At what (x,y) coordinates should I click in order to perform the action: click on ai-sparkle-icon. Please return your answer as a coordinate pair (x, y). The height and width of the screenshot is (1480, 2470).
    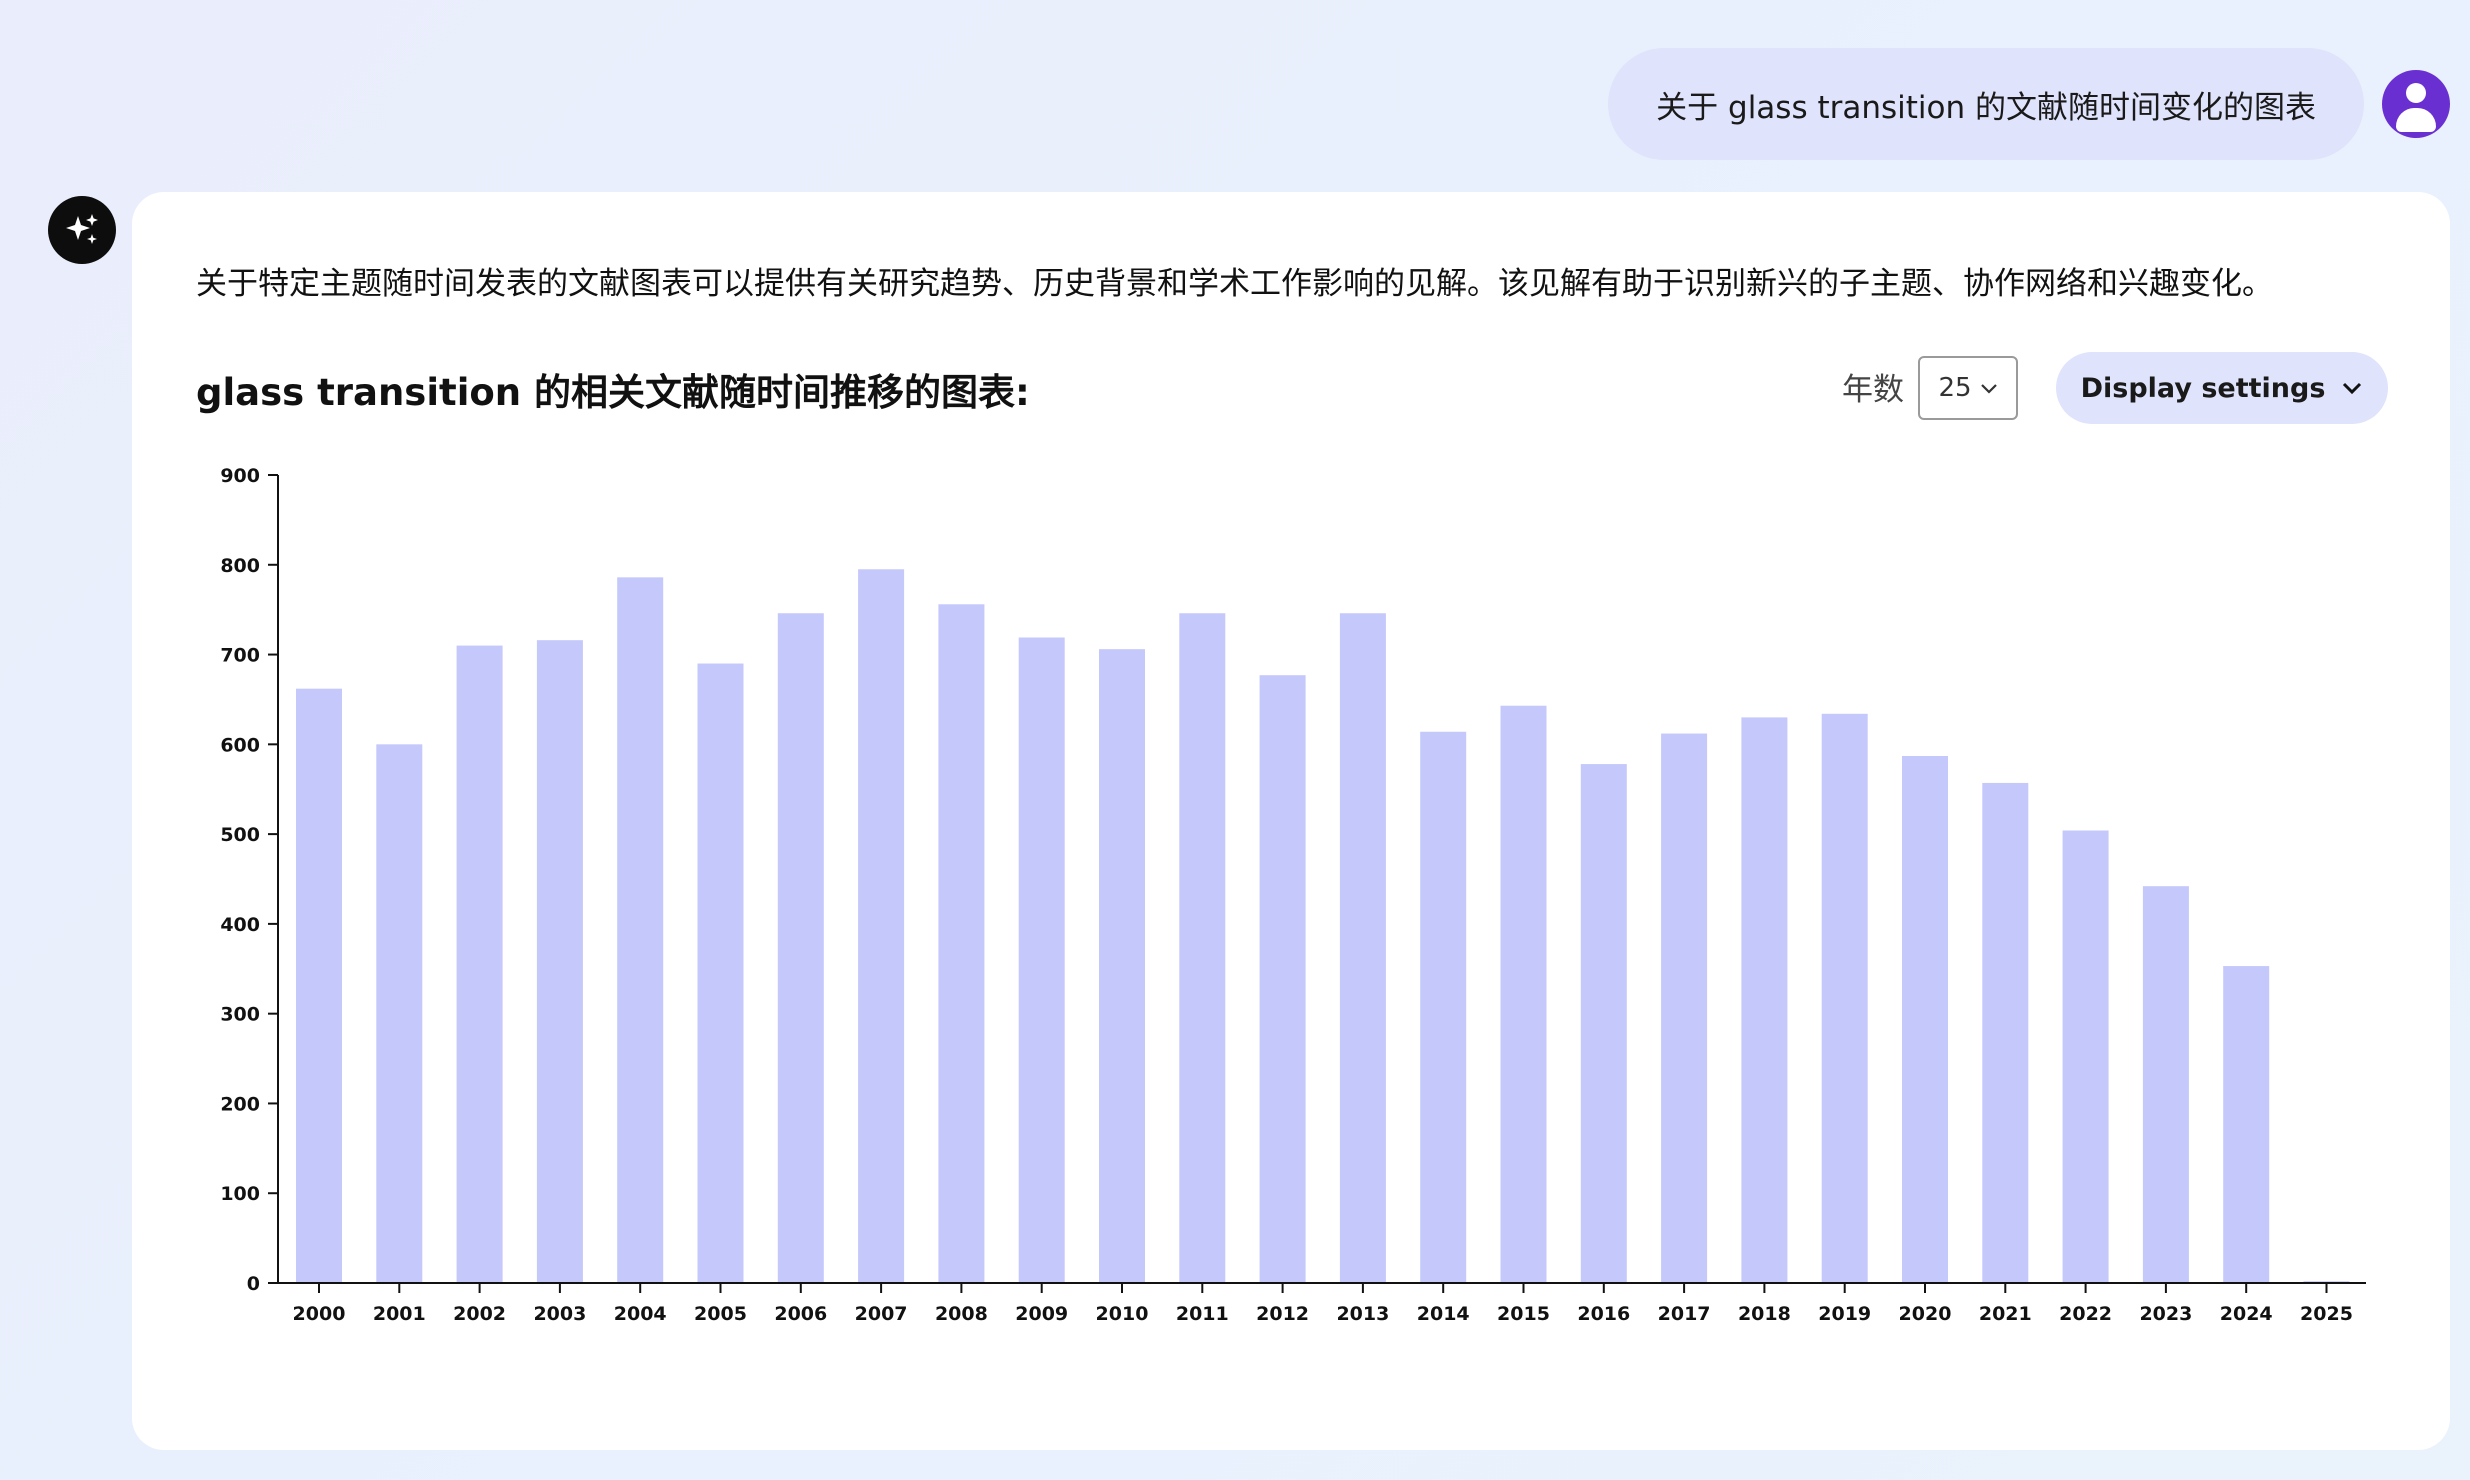
    Looking at the image, I should click on (82, 230).